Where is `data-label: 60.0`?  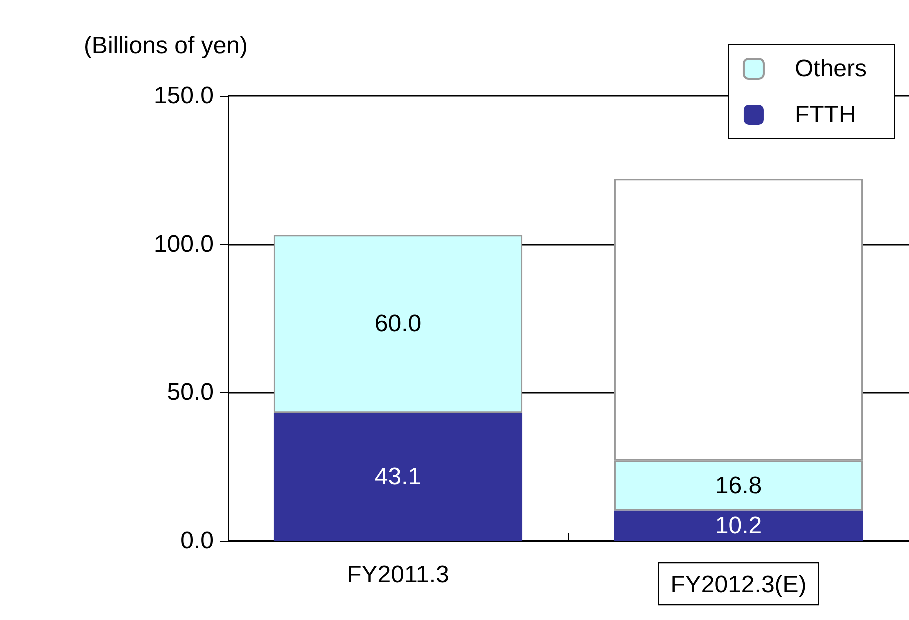 data-label: 60.0 is located at coordinates (398, 324).